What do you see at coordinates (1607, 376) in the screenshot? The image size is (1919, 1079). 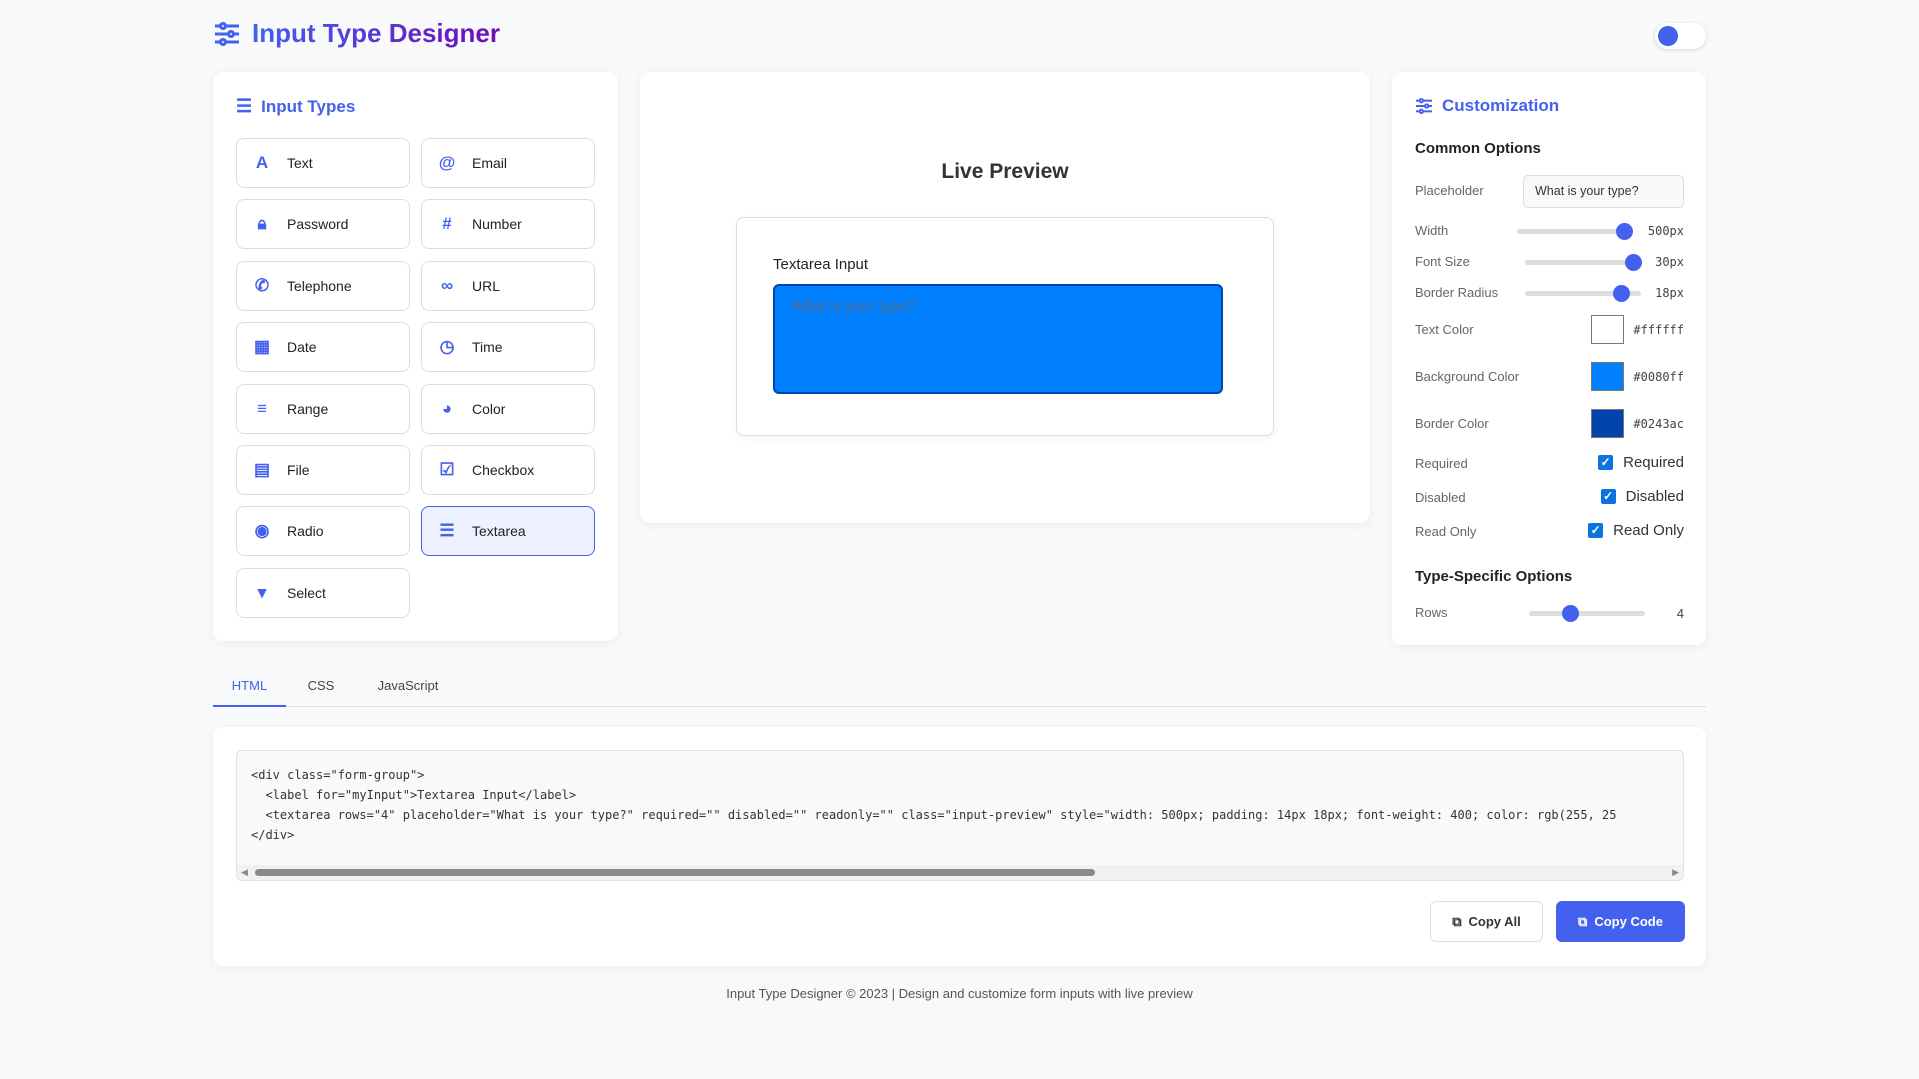 I see `bg-color-swatch` at bounding box center [1607, 376].